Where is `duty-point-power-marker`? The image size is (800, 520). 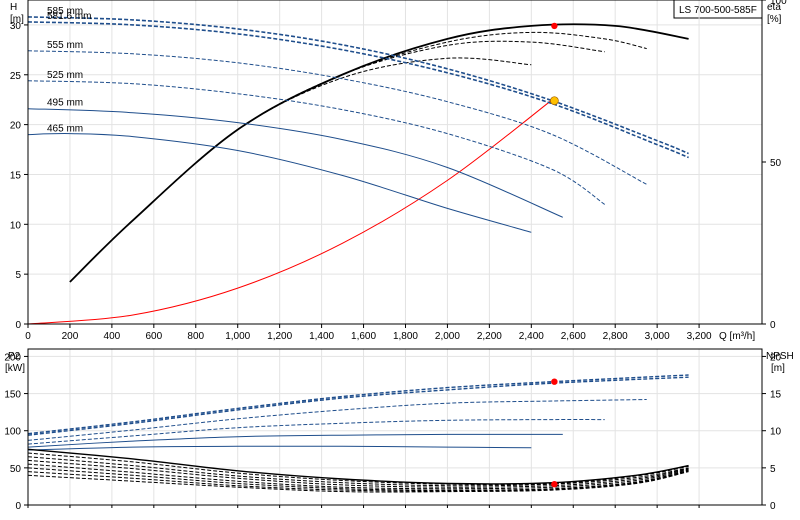 duty-point-power-marker is located at coordinates (554, 381).